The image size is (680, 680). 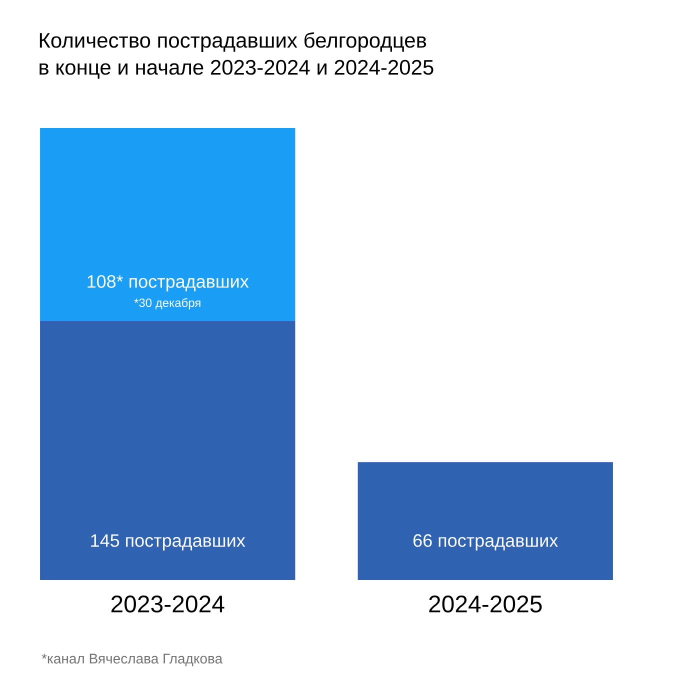 I want to click on data-label: 66 пострадавших, so click(x=485, y=542).